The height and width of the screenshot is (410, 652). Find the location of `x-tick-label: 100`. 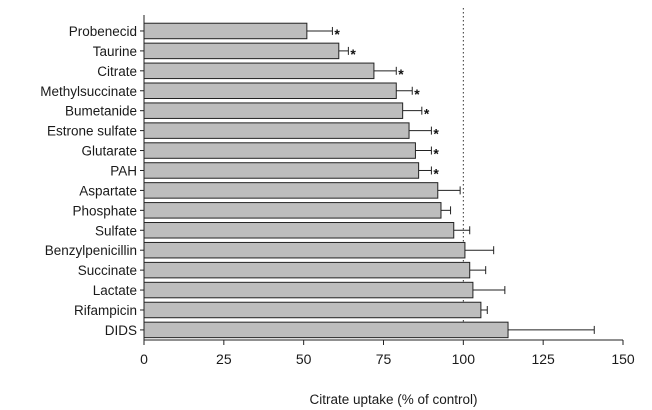

x-tick-label: 100 is located at coordinates (464, 359).